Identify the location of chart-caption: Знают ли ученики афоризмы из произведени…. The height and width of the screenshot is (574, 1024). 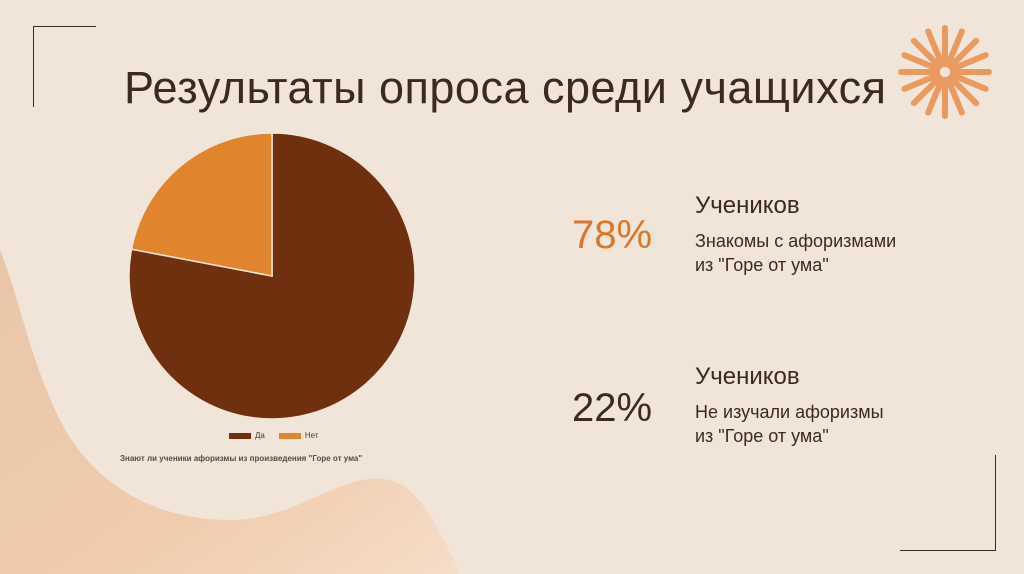
(241, 458).